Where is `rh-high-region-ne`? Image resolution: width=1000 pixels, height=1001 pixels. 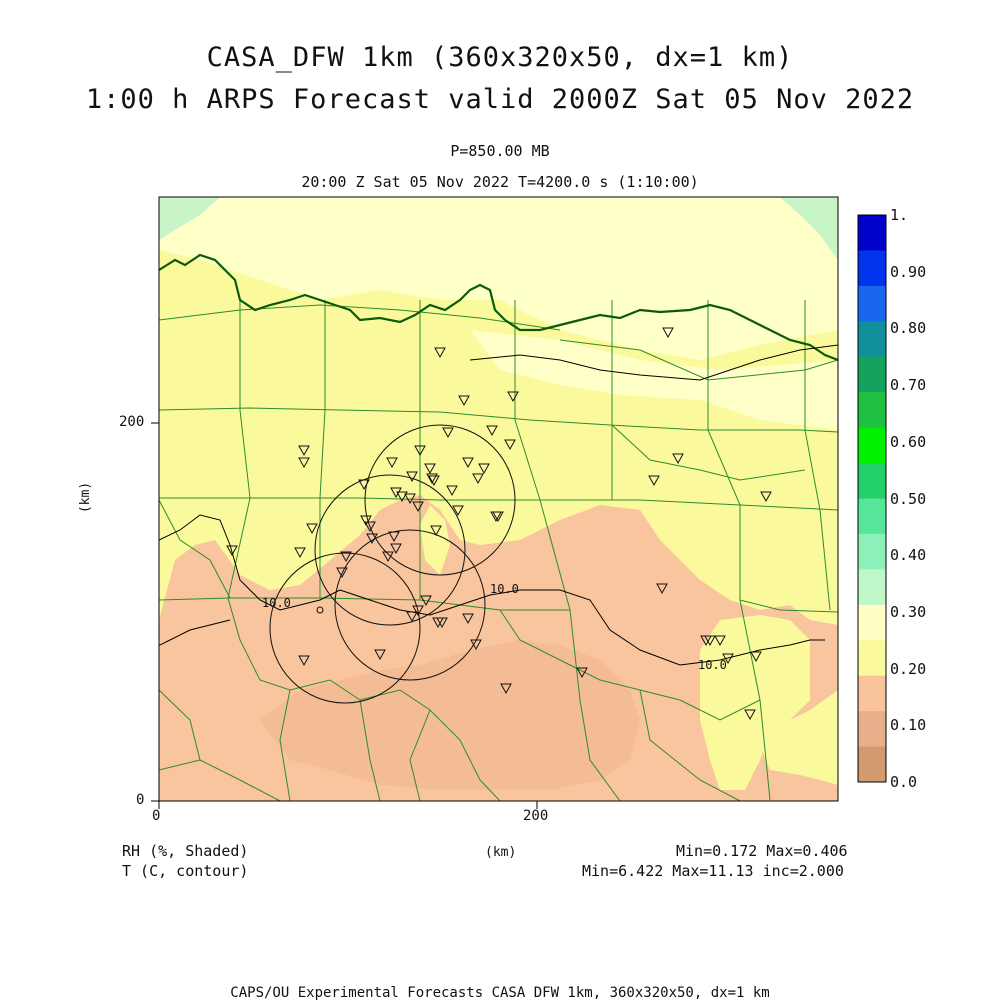 rh-high-region-ne is located at coordinates (809, 228).